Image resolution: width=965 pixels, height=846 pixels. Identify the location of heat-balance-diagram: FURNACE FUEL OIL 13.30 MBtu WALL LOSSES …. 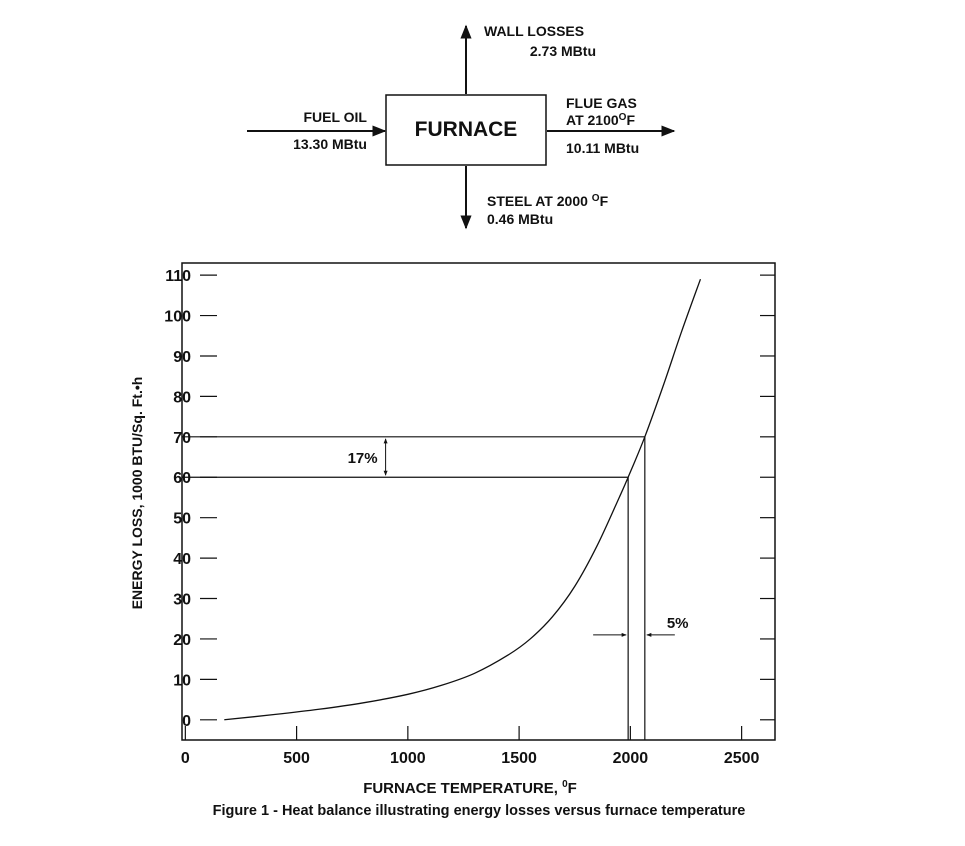
(461, 126).